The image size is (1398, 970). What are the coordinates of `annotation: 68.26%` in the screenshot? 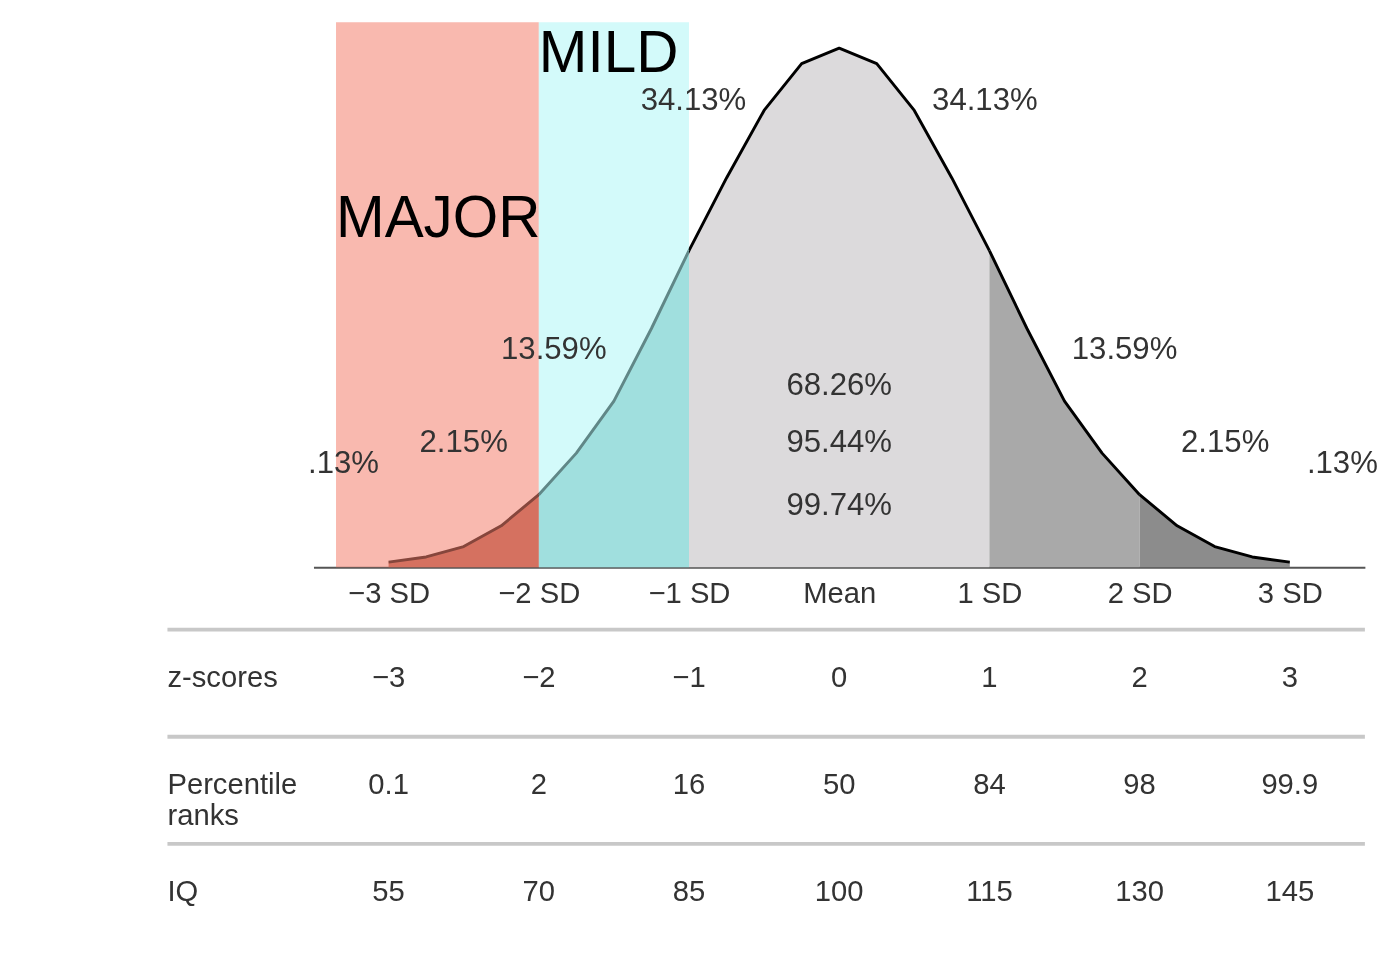 It's located at (839, 385).